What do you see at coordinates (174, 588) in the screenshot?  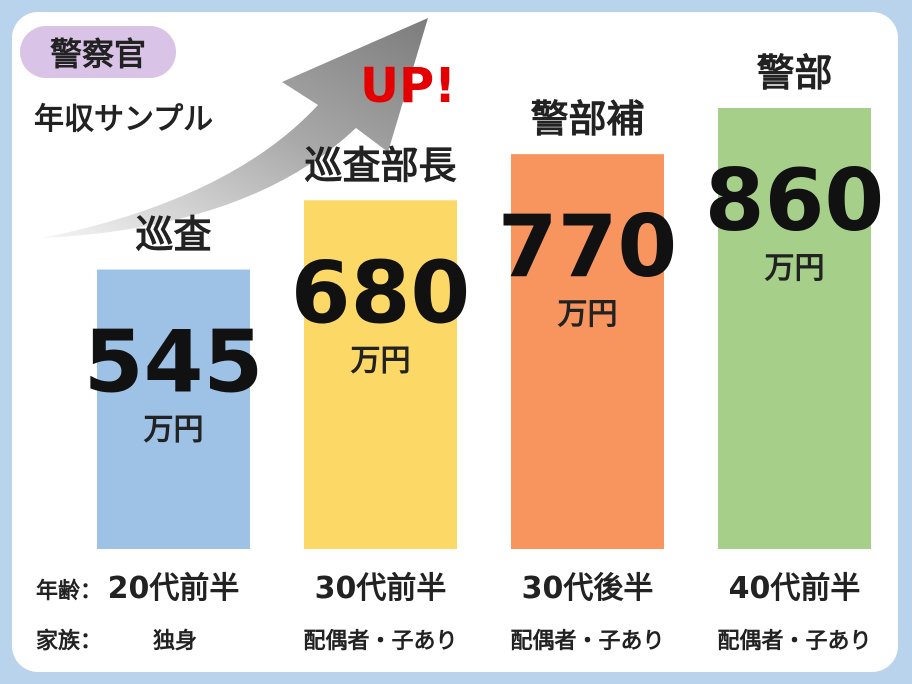 I see `age-label: 20代前半` at bounding box center [174, 588].